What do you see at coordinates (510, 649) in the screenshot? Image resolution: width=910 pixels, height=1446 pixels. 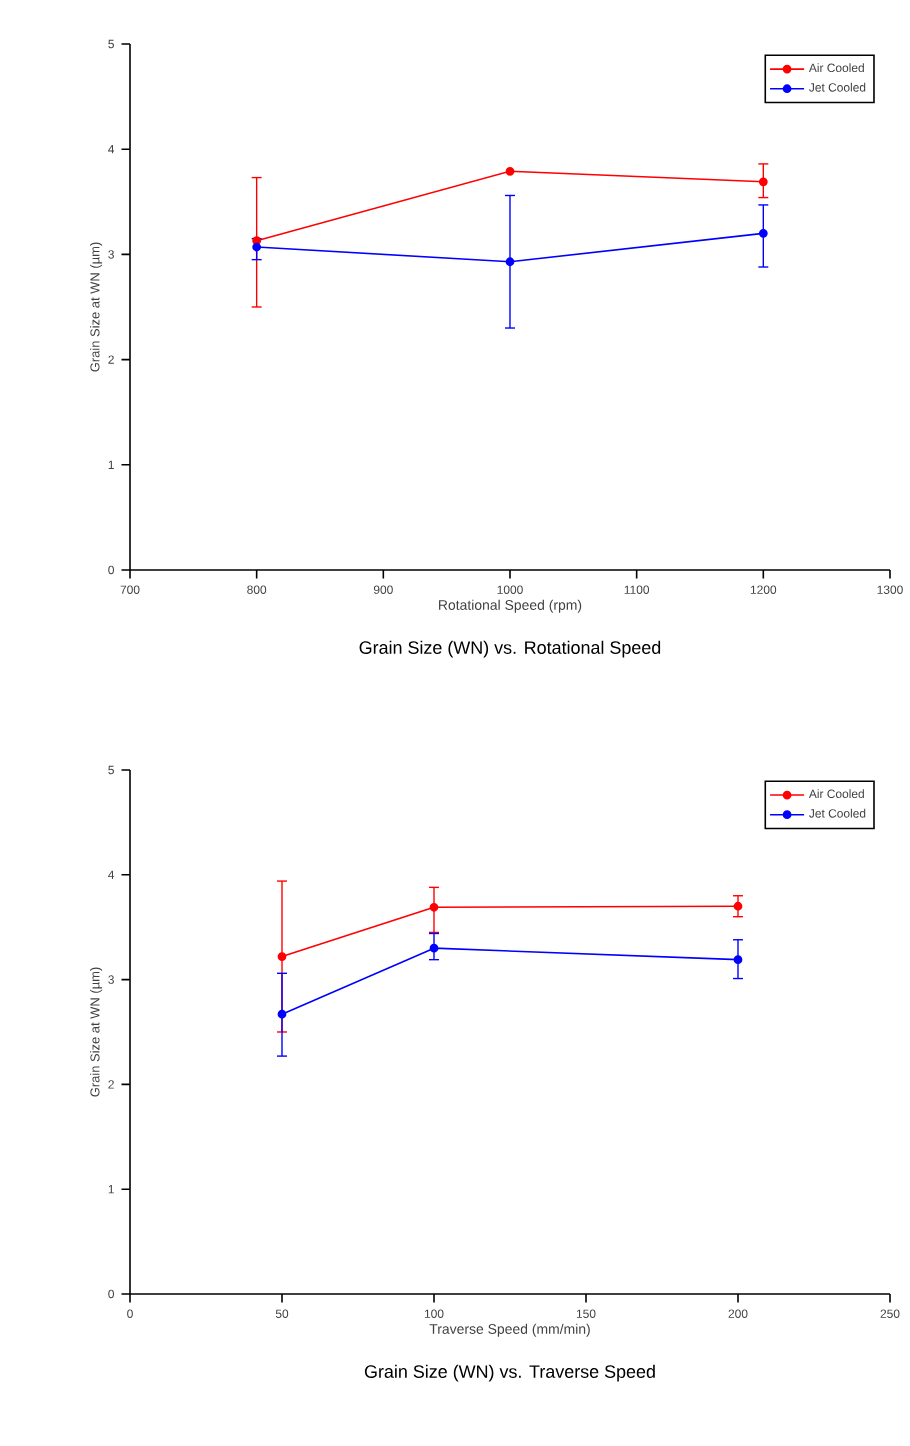 I see `text: Grain Size (WN) vs. Rotational Speed` at bounding box center [510, 649].